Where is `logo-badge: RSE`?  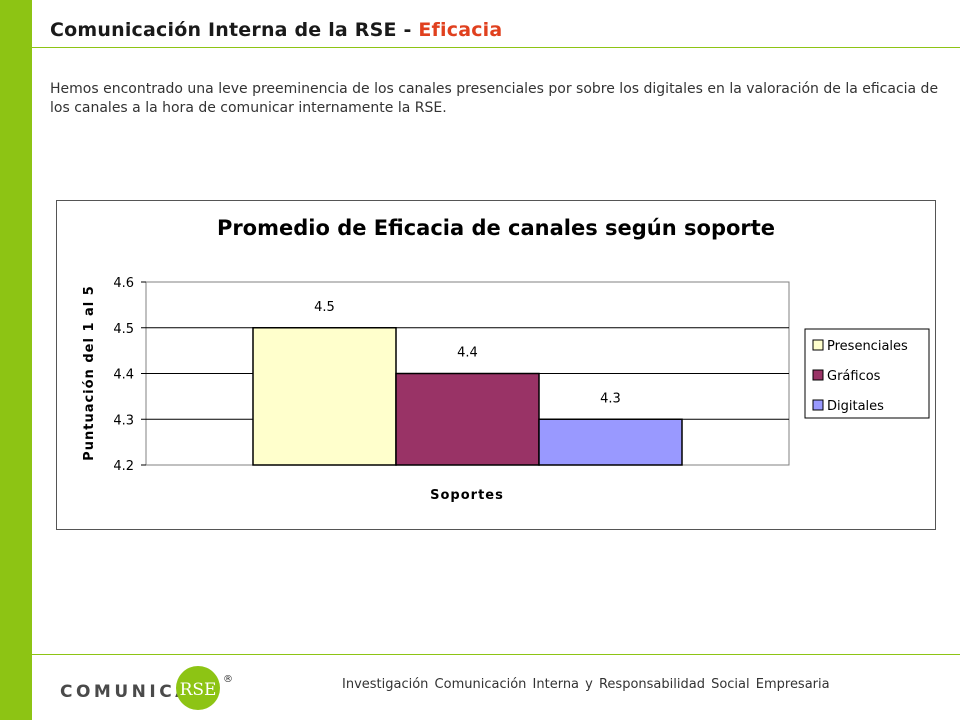
logo-badge: RSE is located at coordinates (198, 690).